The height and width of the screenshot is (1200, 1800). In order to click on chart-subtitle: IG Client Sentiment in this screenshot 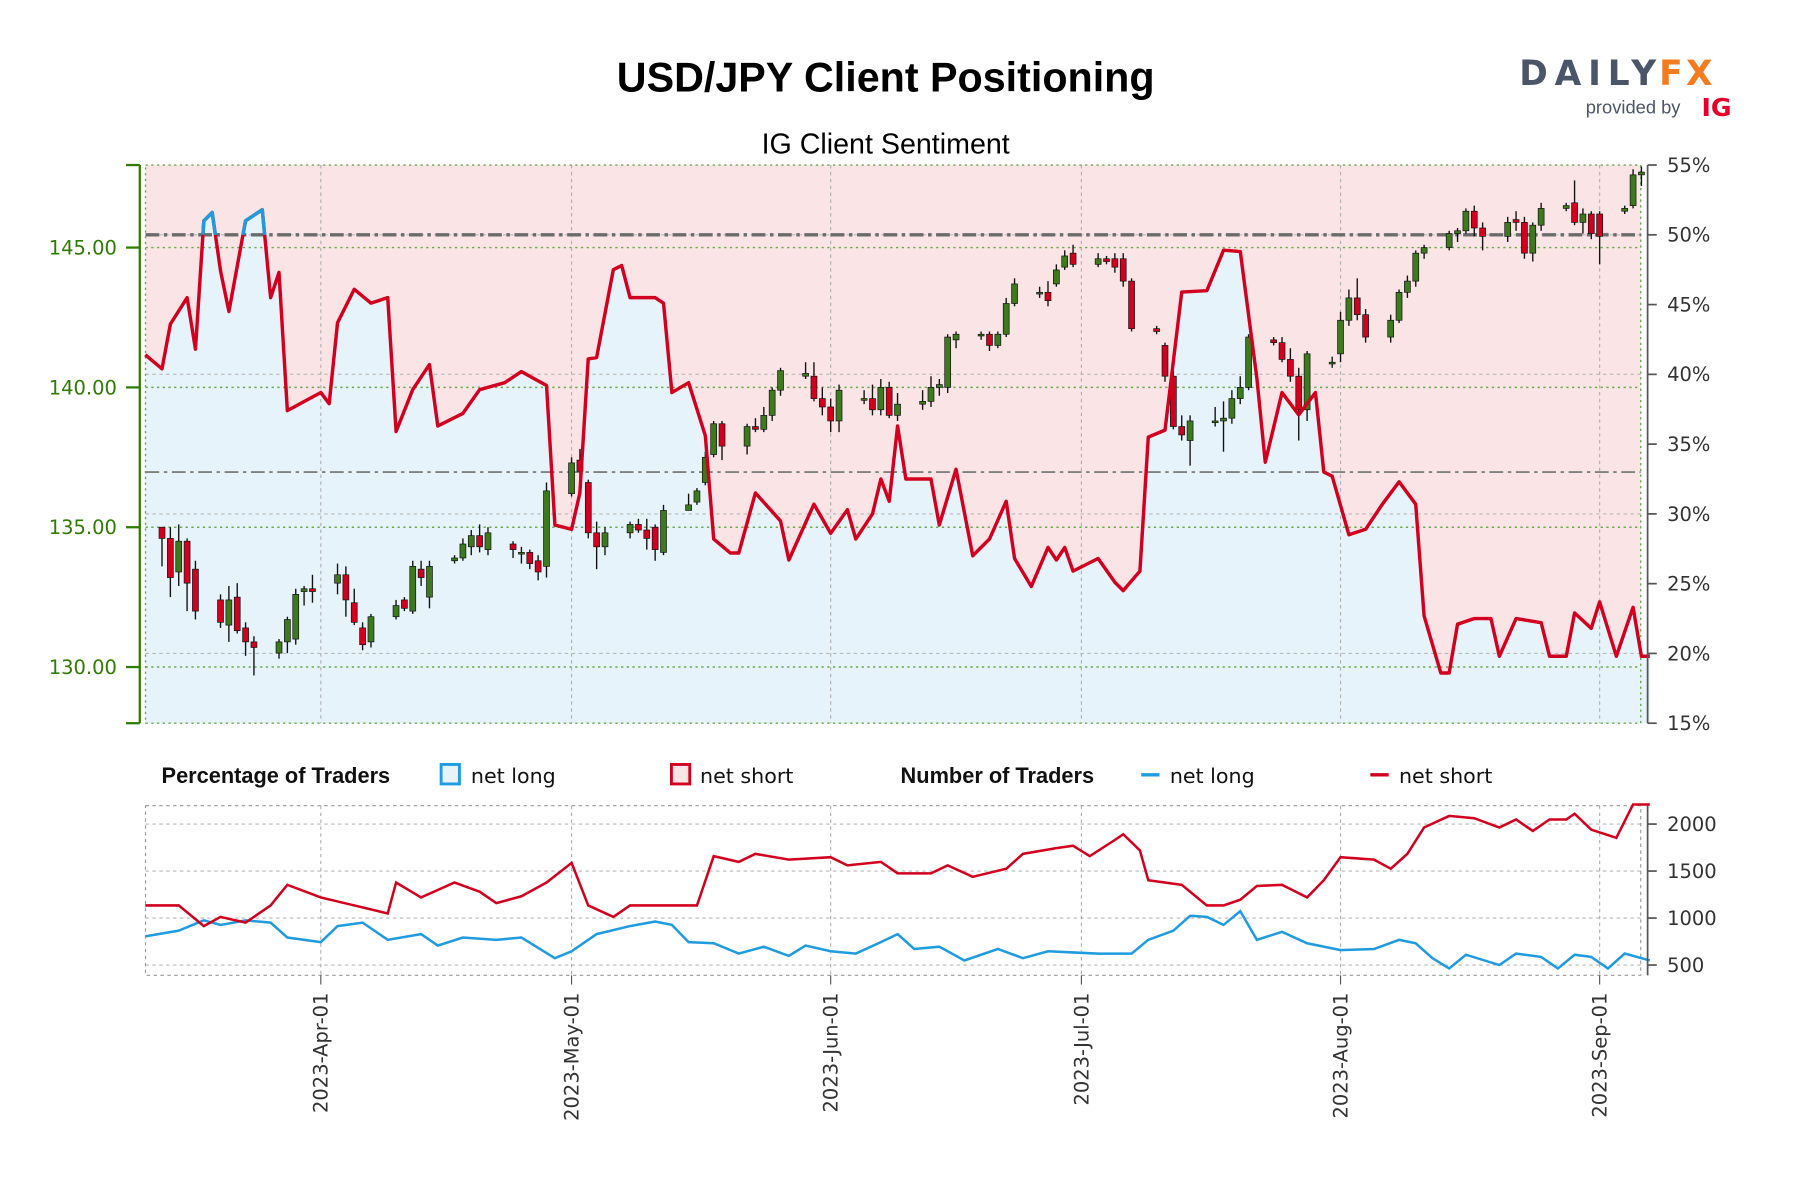, I will do `click(886, 145)`.